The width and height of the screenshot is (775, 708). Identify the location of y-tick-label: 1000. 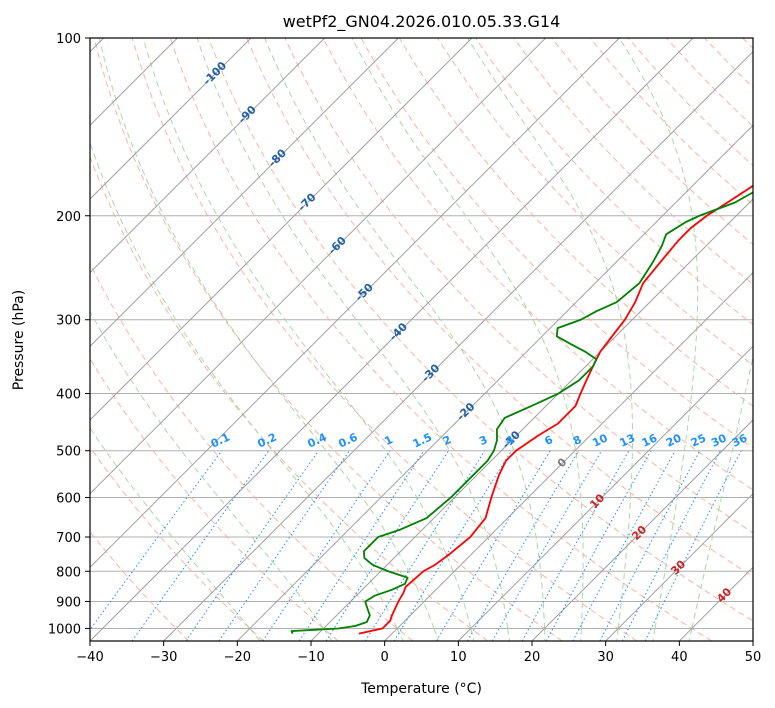
(64, 629).